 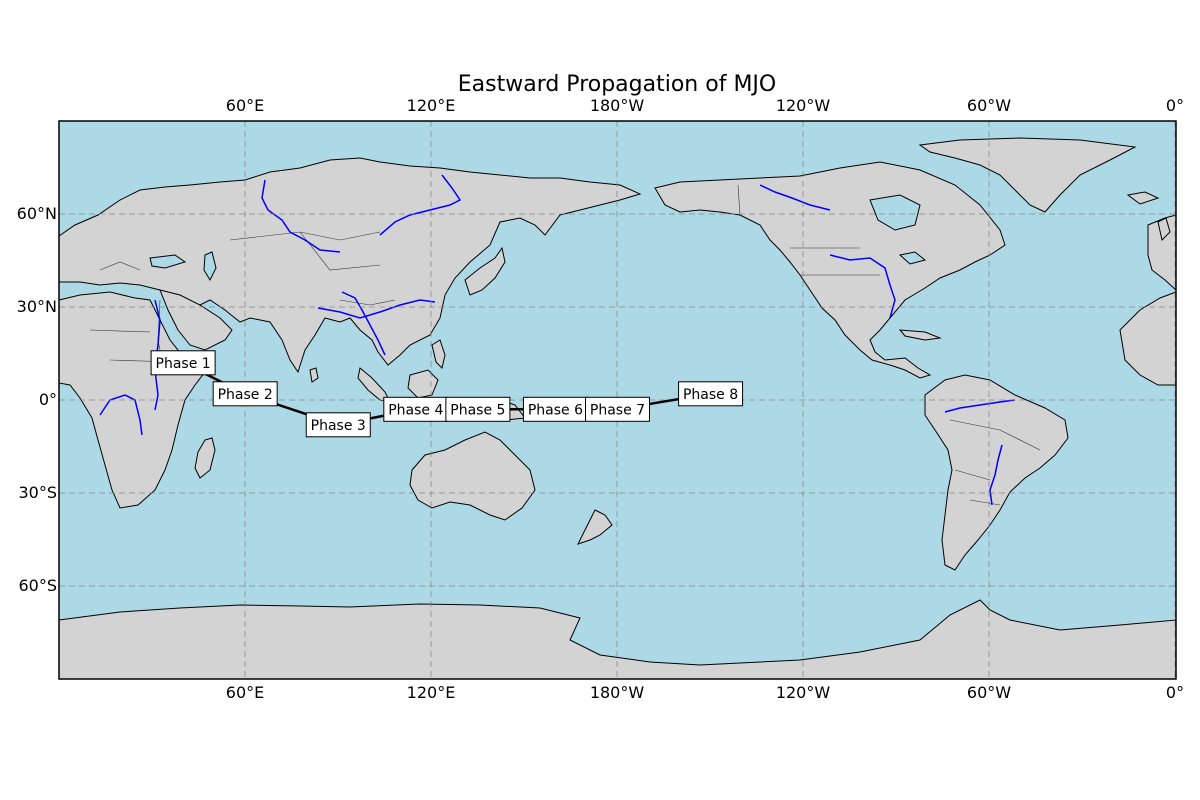 I want to click on mjo-phase-label: Phase 1, so click(x=183, y=363).